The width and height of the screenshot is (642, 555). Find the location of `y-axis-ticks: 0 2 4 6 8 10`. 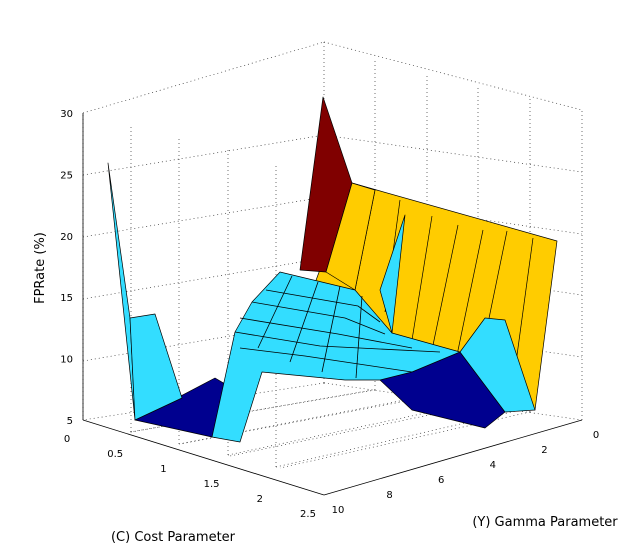

y-axis-ticks: 0 2 4 6 8 10 is located at coordinates (466, 473).